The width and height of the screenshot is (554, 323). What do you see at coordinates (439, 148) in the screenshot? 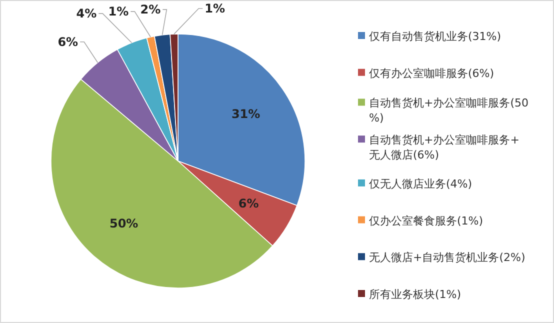
I see `legend-item: 自动售货机+办公室咖啡服务+无人微店(6%)` at bounding box center [439, 148].